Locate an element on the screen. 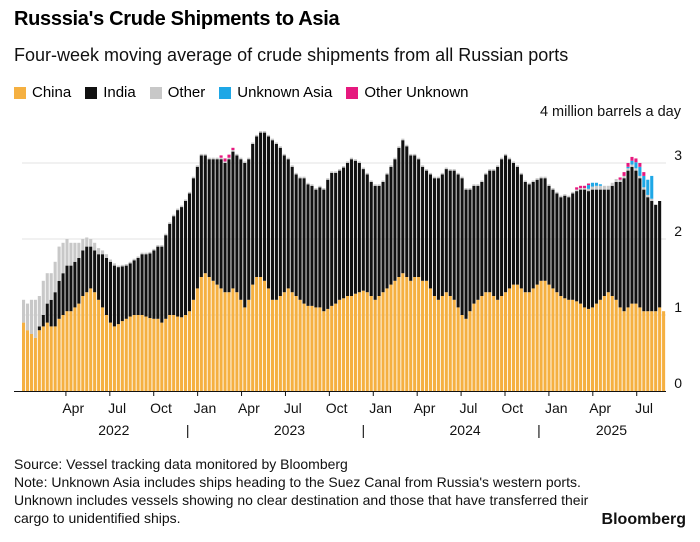  legend-label-unknown-asia: Unknown Asia is located at coordinates (285, 92).